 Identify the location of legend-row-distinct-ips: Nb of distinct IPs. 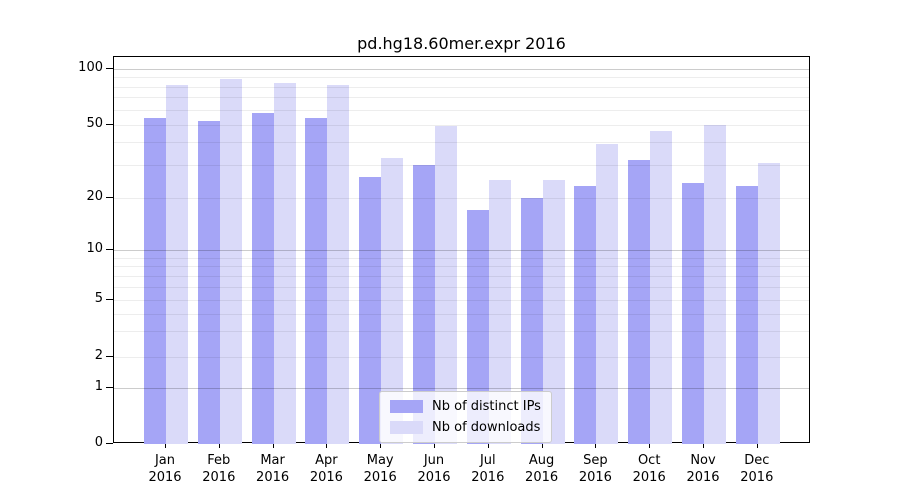
(465, 406).